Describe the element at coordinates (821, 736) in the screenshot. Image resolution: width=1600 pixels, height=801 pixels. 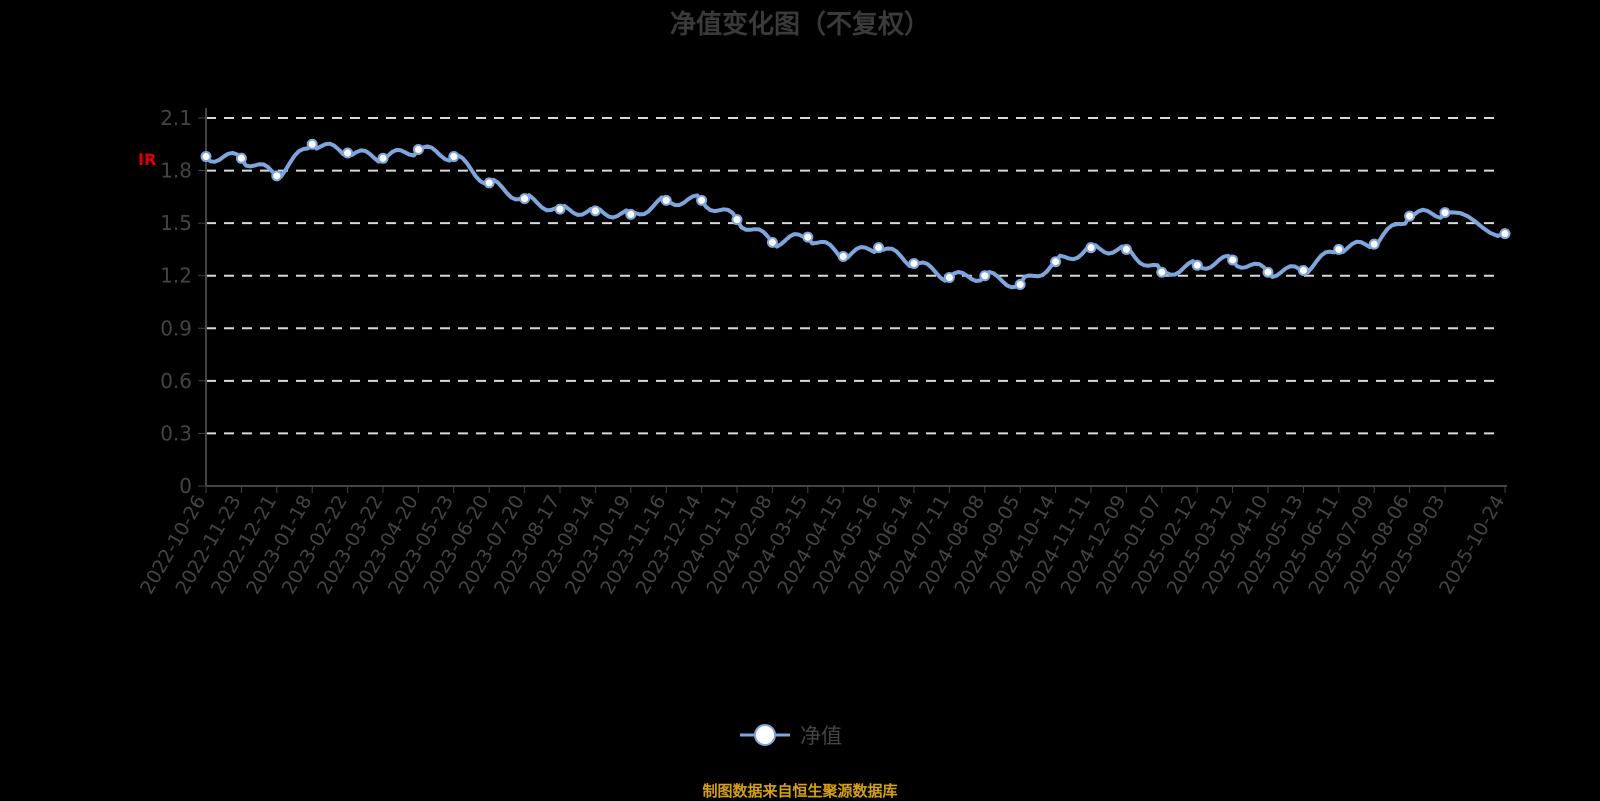
I see `legend-label: 净值` at that location.